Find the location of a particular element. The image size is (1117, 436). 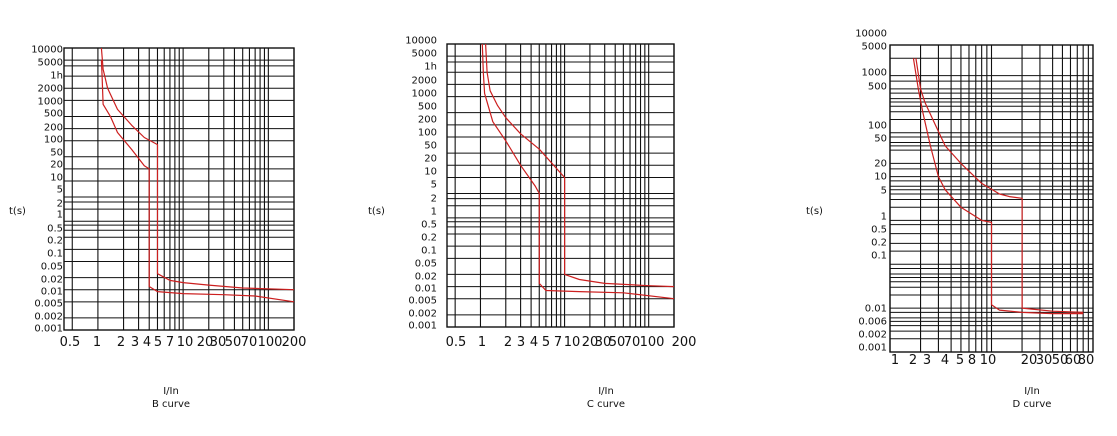

c-ytick-label: 0.02 is located at coordinates (426, 277).